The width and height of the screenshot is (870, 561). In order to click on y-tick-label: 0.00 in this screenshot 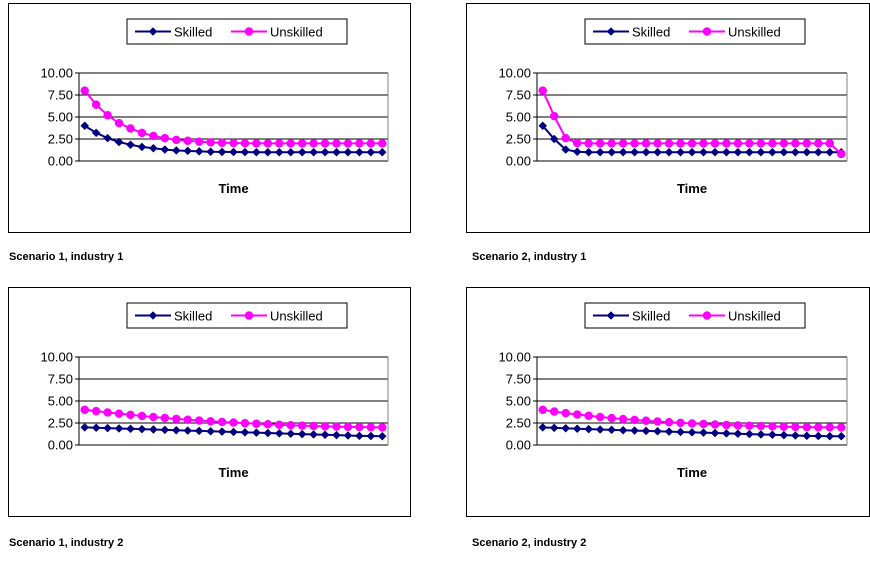, I will do `click(518, 445)`.